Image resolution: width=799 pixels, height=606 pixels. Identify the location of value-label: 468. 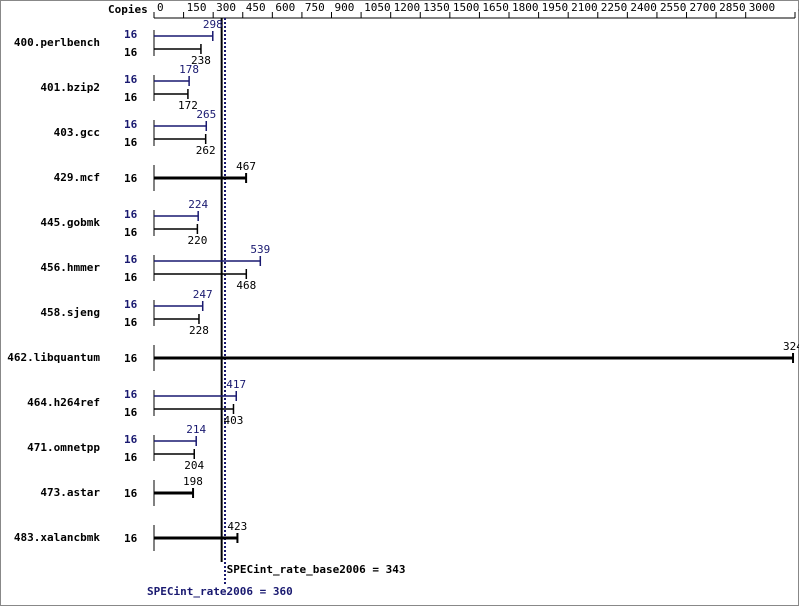
(246, 285).